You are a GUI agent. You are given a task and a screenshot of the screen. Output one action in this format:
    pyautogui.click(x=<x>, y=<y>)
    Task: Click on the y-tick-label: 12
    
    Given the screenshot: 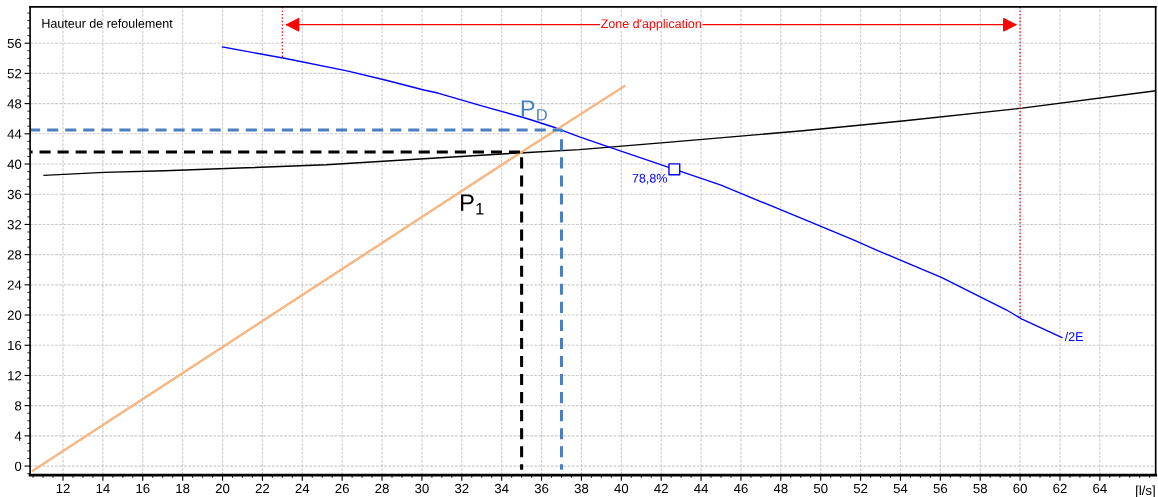 What is the action you would take?
    pyautogui.click(x=15, y=376)
    